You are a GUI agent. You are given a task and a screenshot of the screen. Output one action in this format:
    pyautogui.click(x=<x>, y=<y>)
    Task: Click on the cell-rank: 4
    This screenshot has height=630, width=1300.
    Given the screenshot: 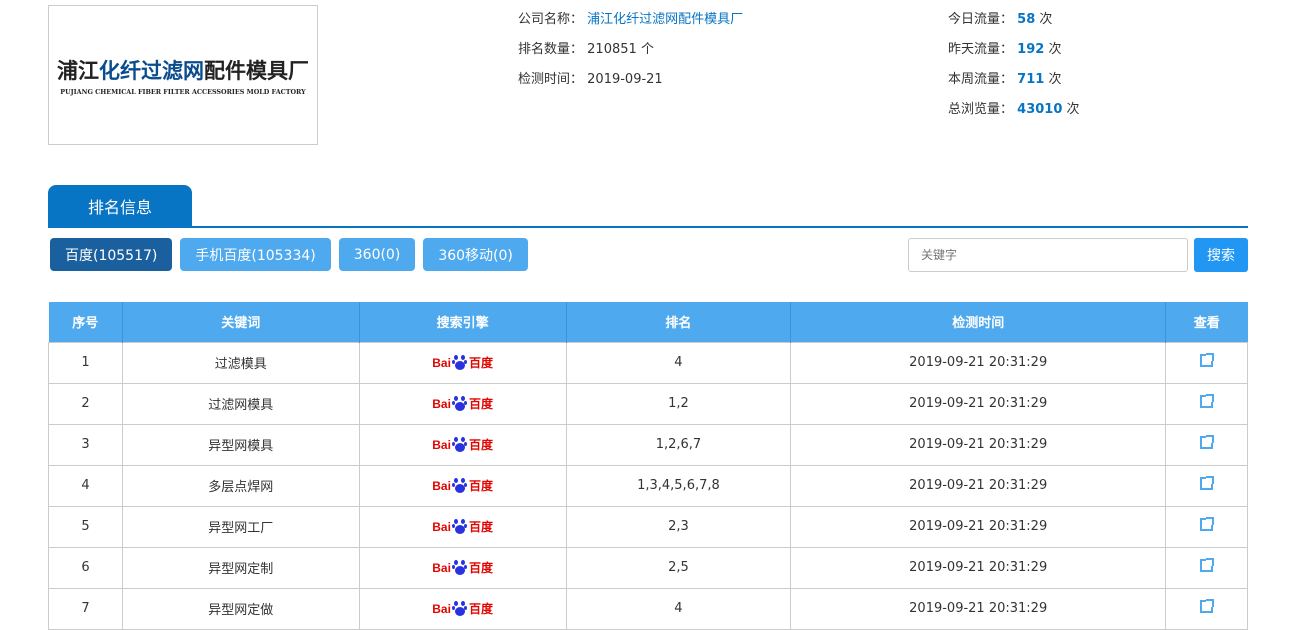 What is the action you would take?
    pyautogui.click(x=678, y=608)
    